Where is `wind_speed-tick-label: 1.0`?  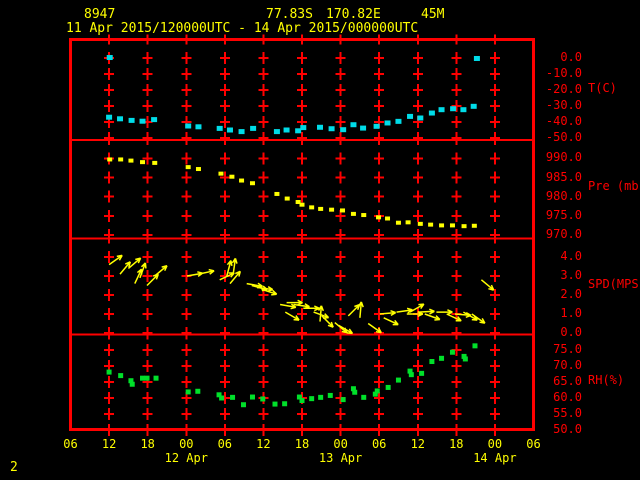
wind_speed-tick-label: 1.0 is located at coordinates (571, 313).